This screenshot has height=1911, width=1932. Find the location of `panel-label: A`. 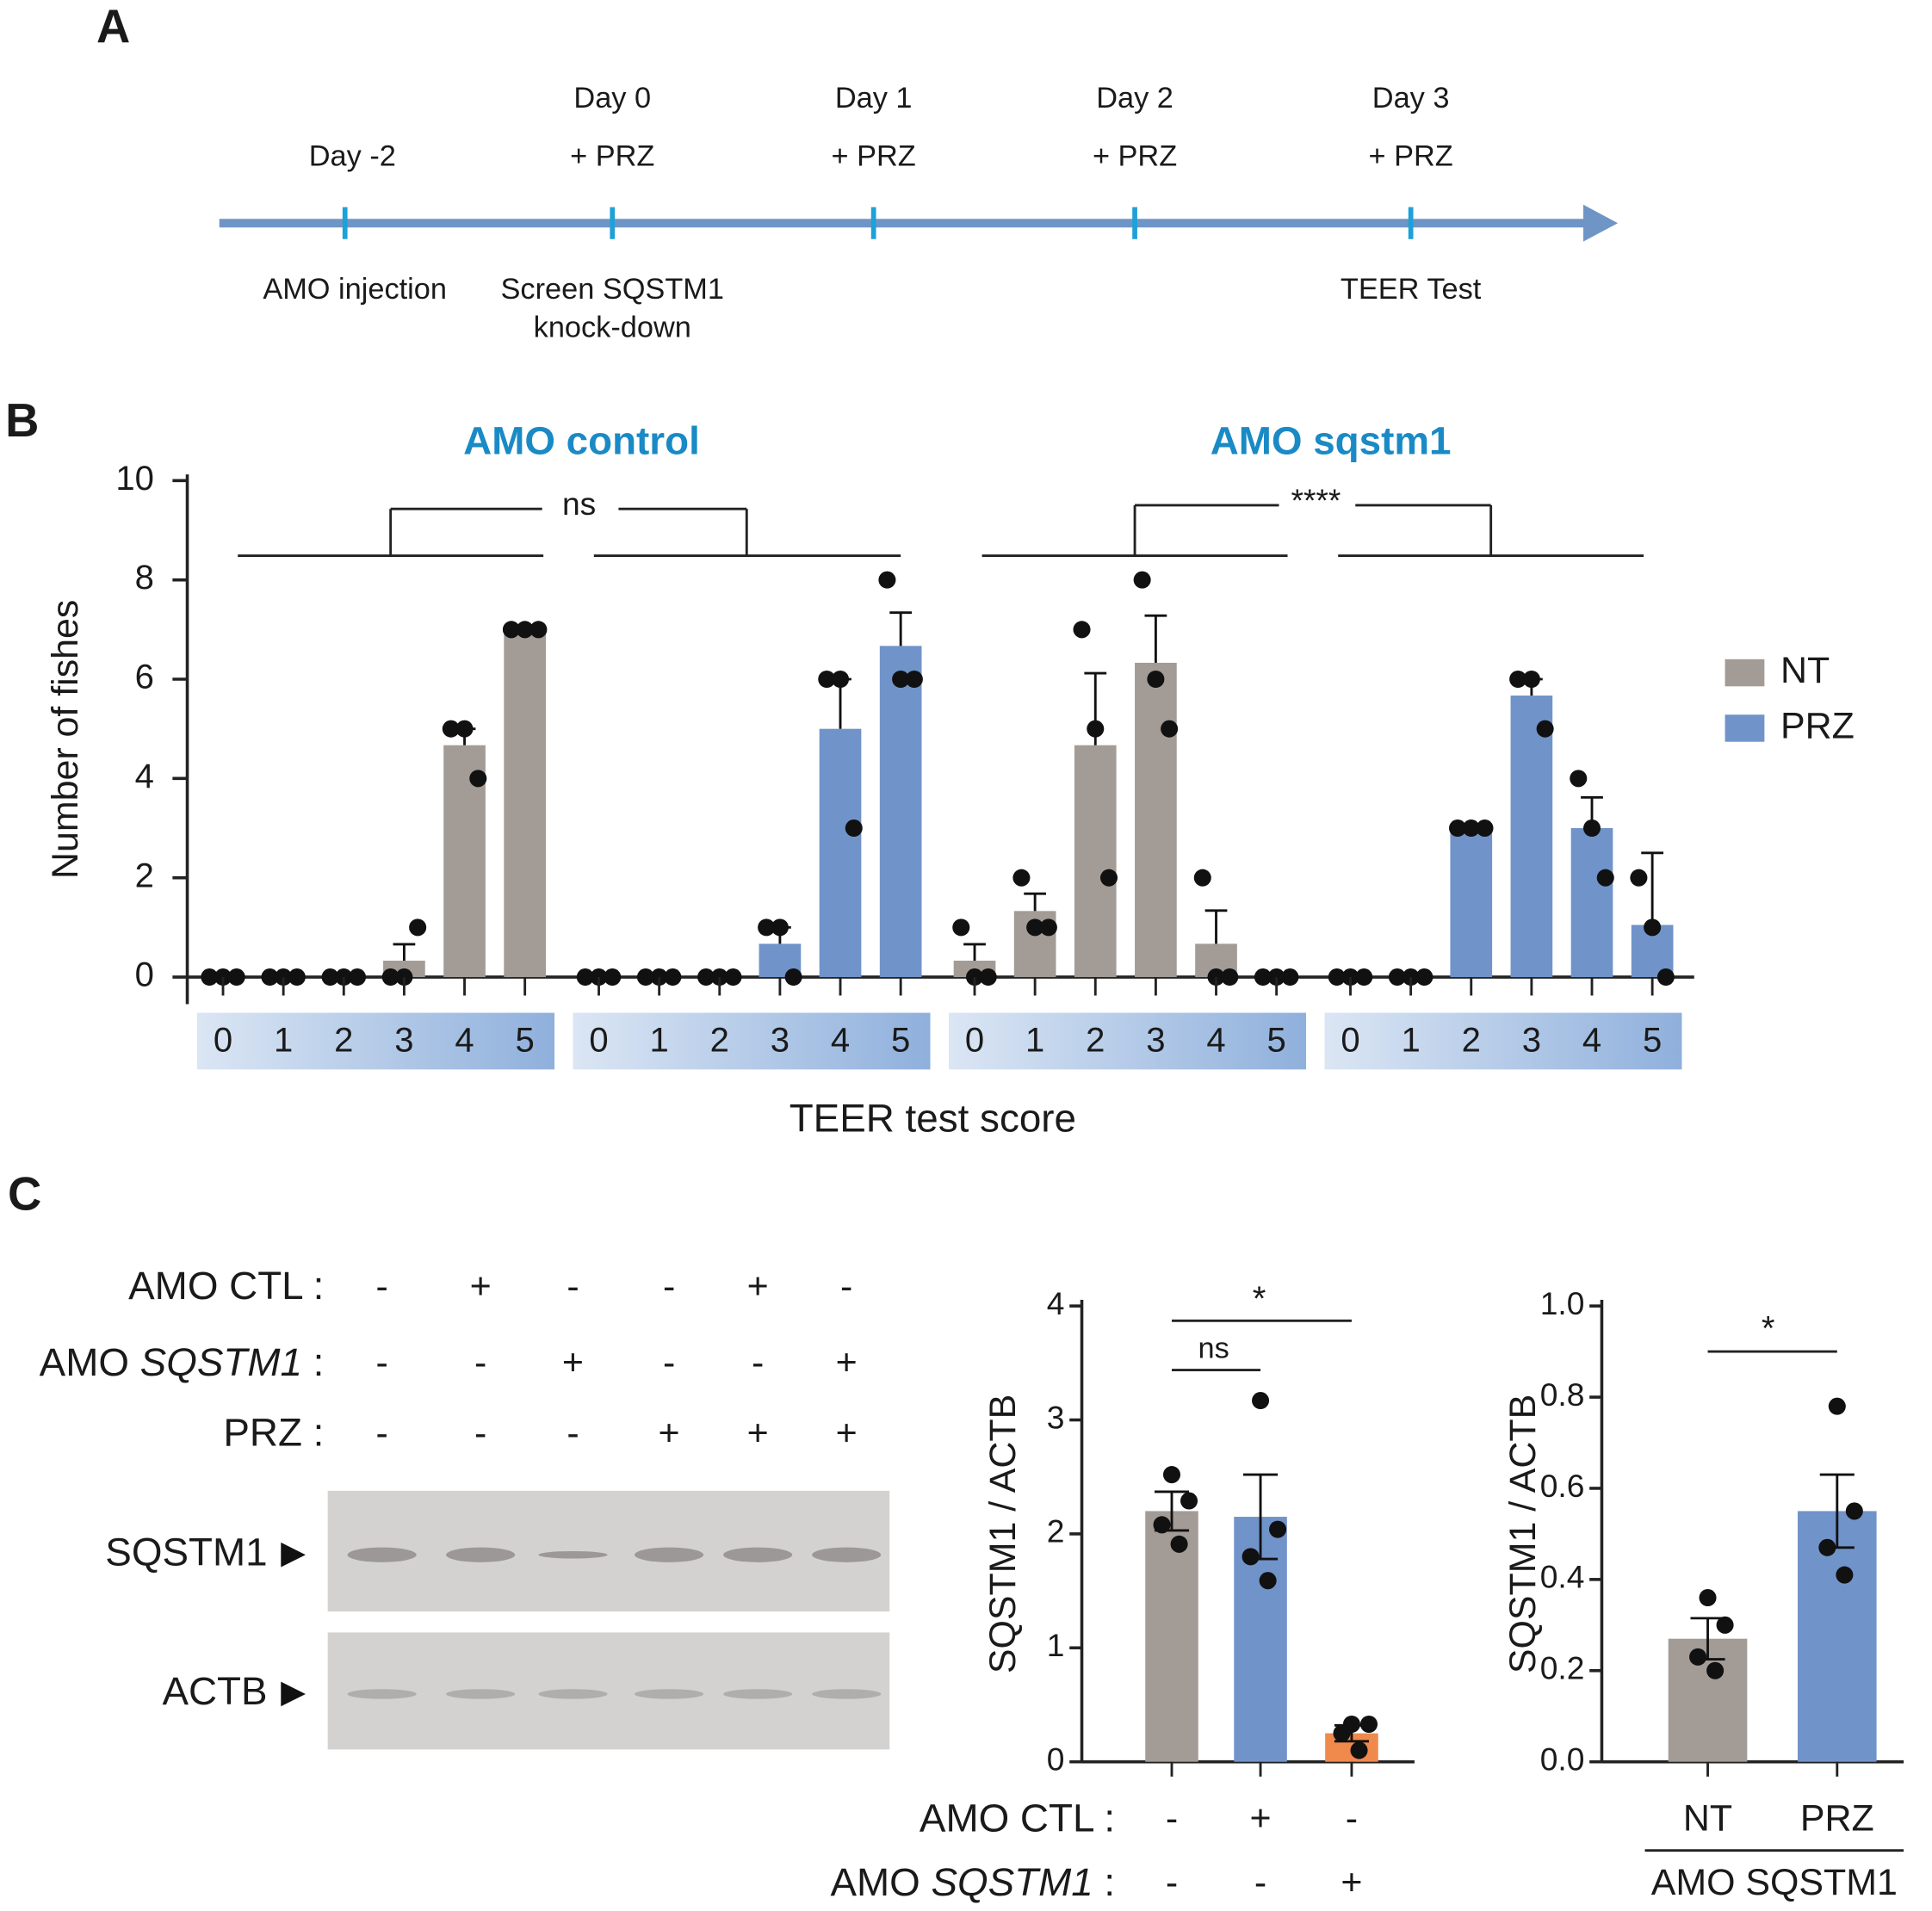

panel-label: A is located at coordinates (113, 26).